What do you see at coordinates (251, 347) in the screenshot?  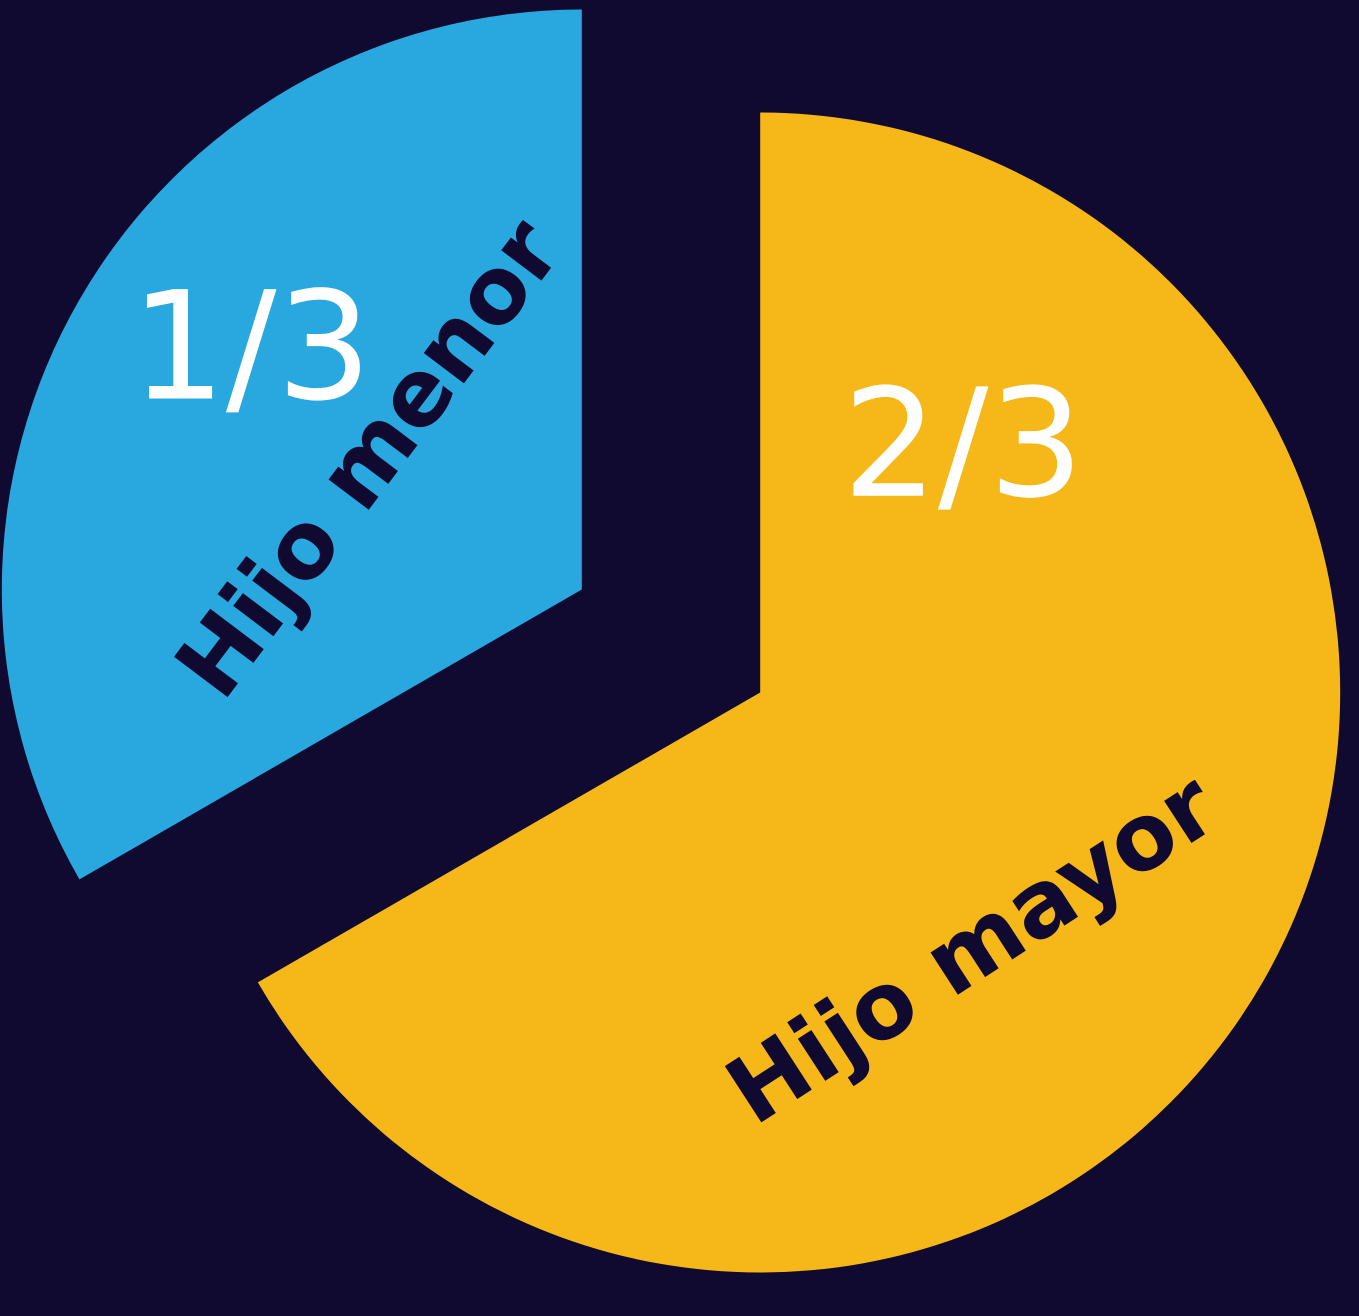 I see `value-label: 1/3` at bounding box center [251, 347].